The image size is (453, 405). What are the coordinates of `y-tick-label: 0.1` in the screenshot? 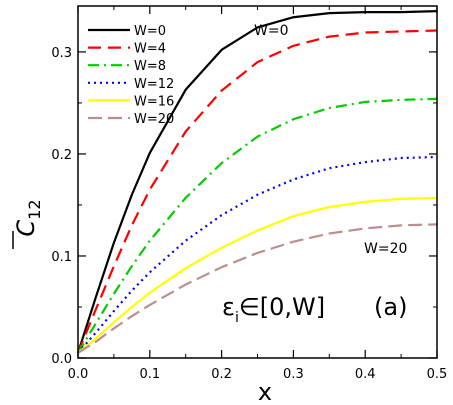 It's located at (61, 257).